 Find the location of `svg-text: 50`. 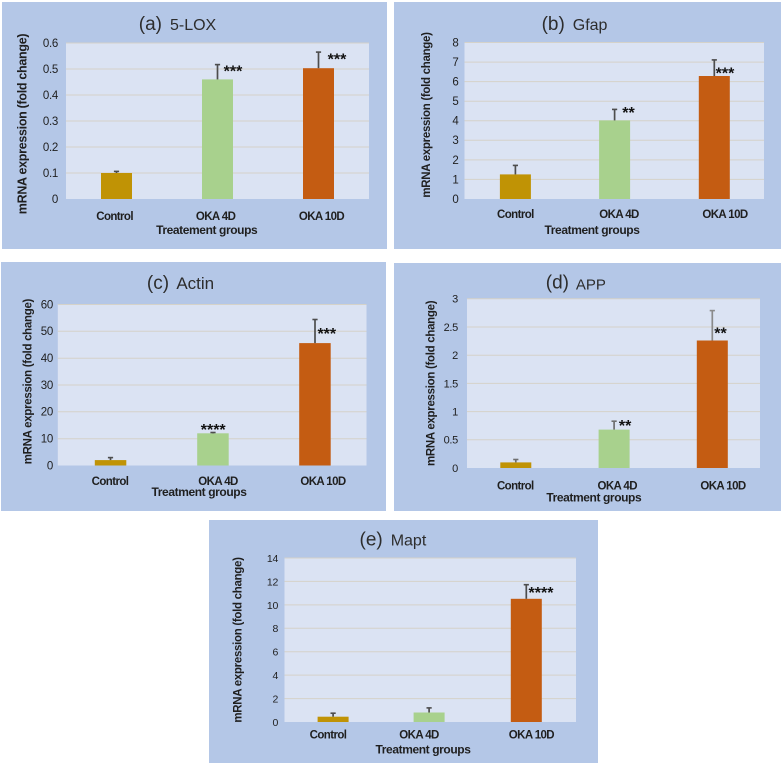

svg-text: 50 is located at coordinates (47, 332).